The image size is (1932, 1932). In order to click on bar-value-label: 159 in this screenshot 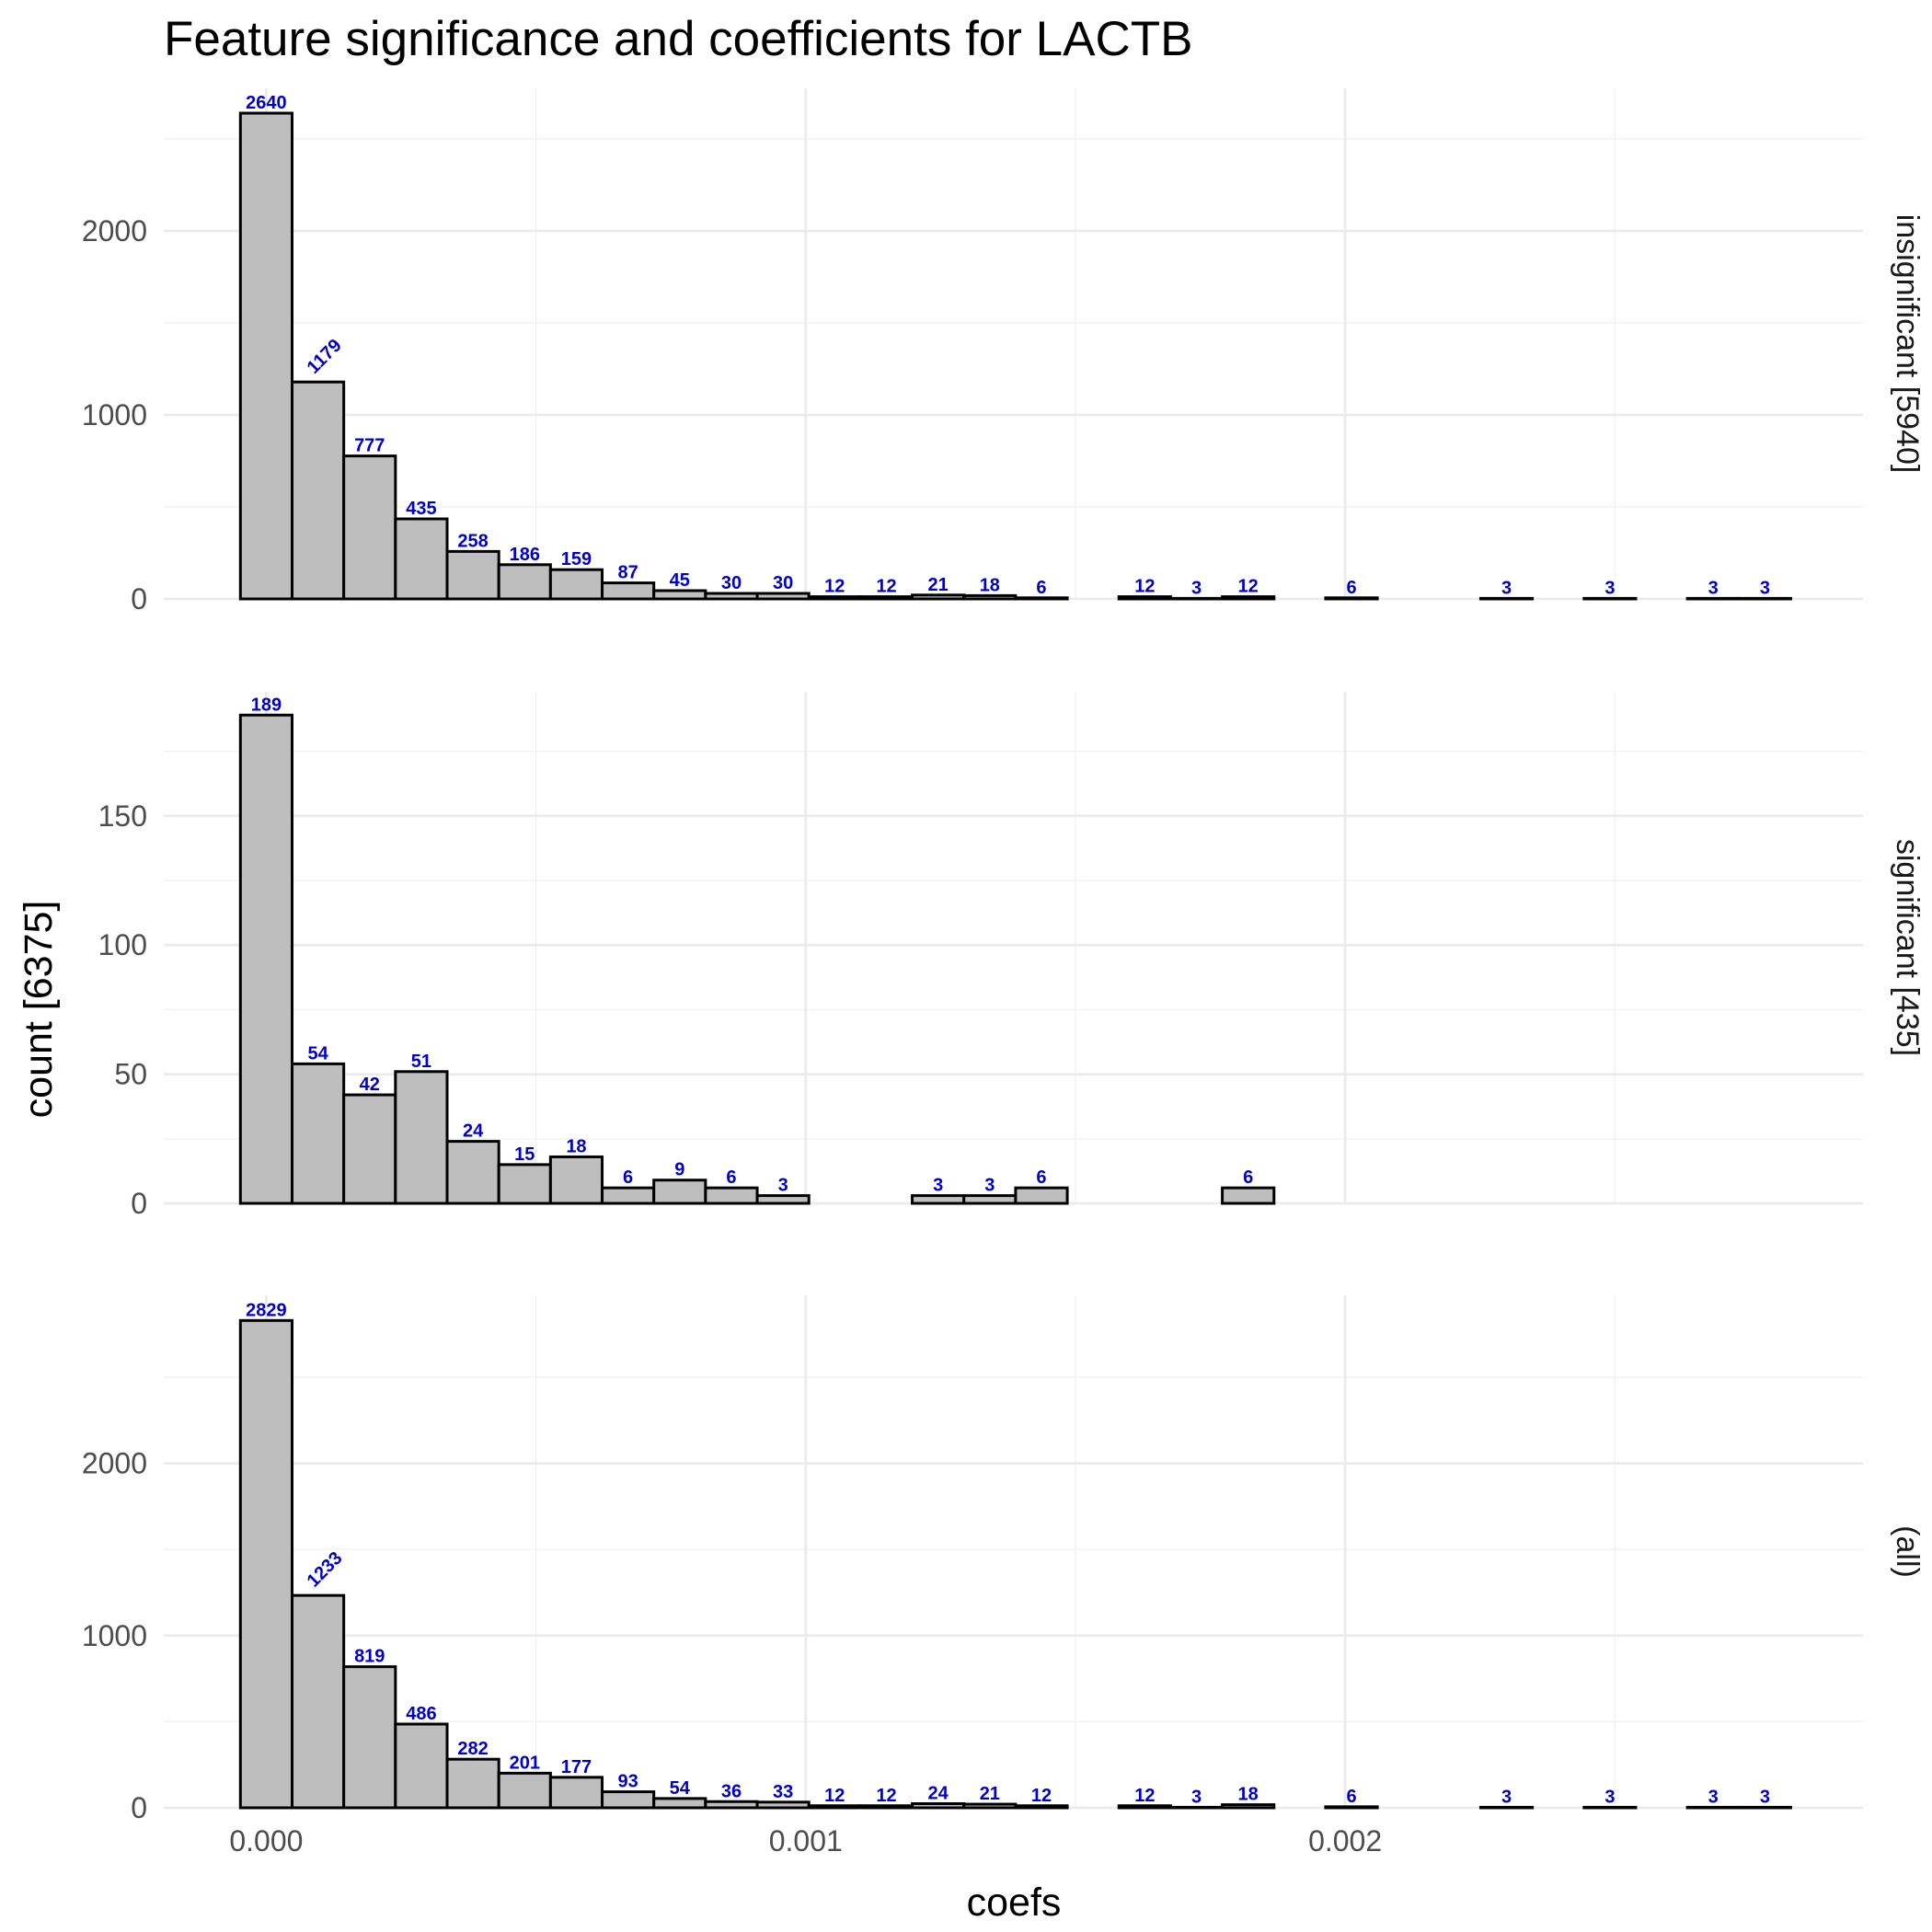, I will do `click(576, 559)`.